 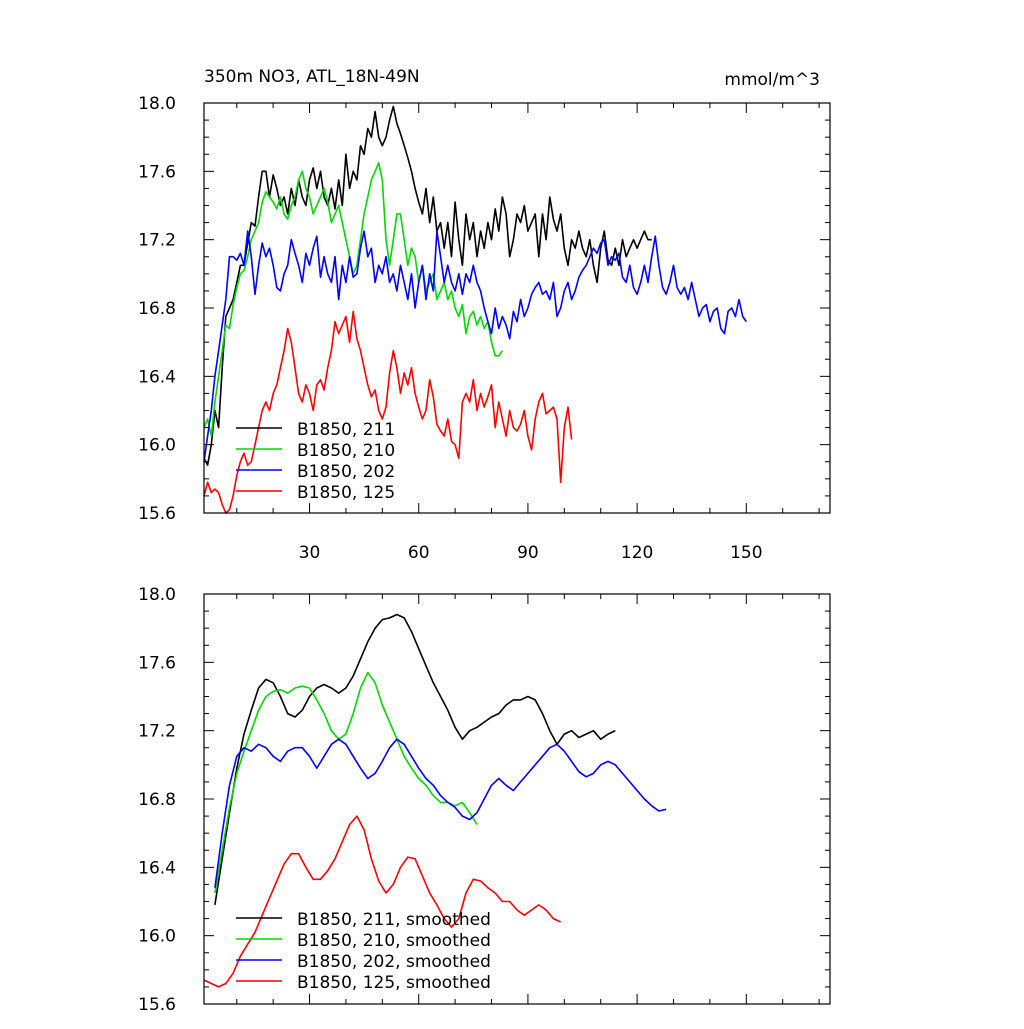 I want to click on legend-label: B1850, 125, smoothed, so click(x=394, y=983).